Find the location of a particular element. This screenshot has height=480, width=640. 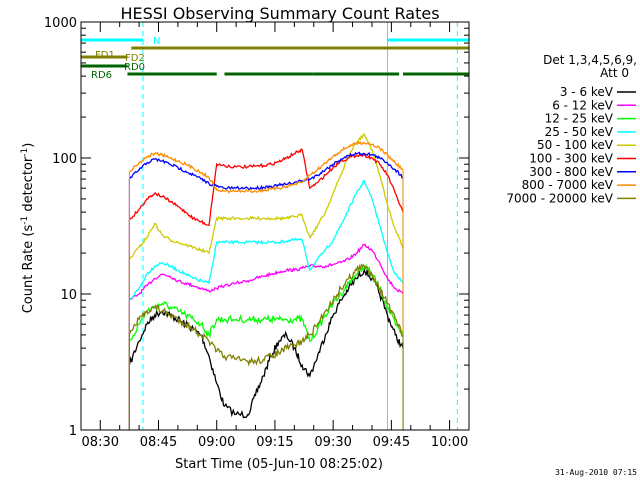

legend-label-4: 50 - 100 keV is located at coordinates (575, 145).